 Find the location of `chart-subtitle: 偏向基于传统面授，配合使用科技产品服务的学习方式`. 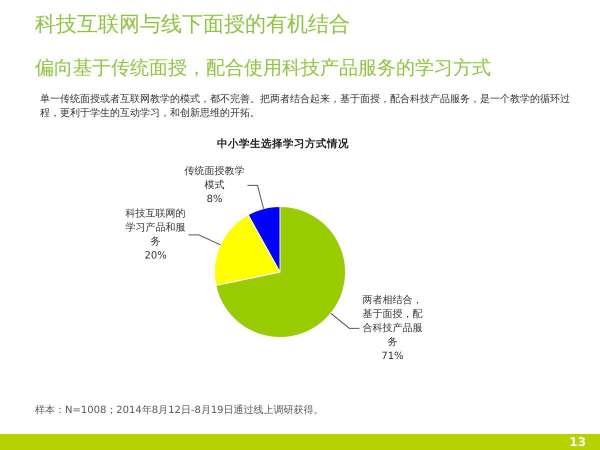

chart-subtitle: 偏向基于传统面授，配合使用科技产品服务的学习方式 is located at coordinates (263, 68).